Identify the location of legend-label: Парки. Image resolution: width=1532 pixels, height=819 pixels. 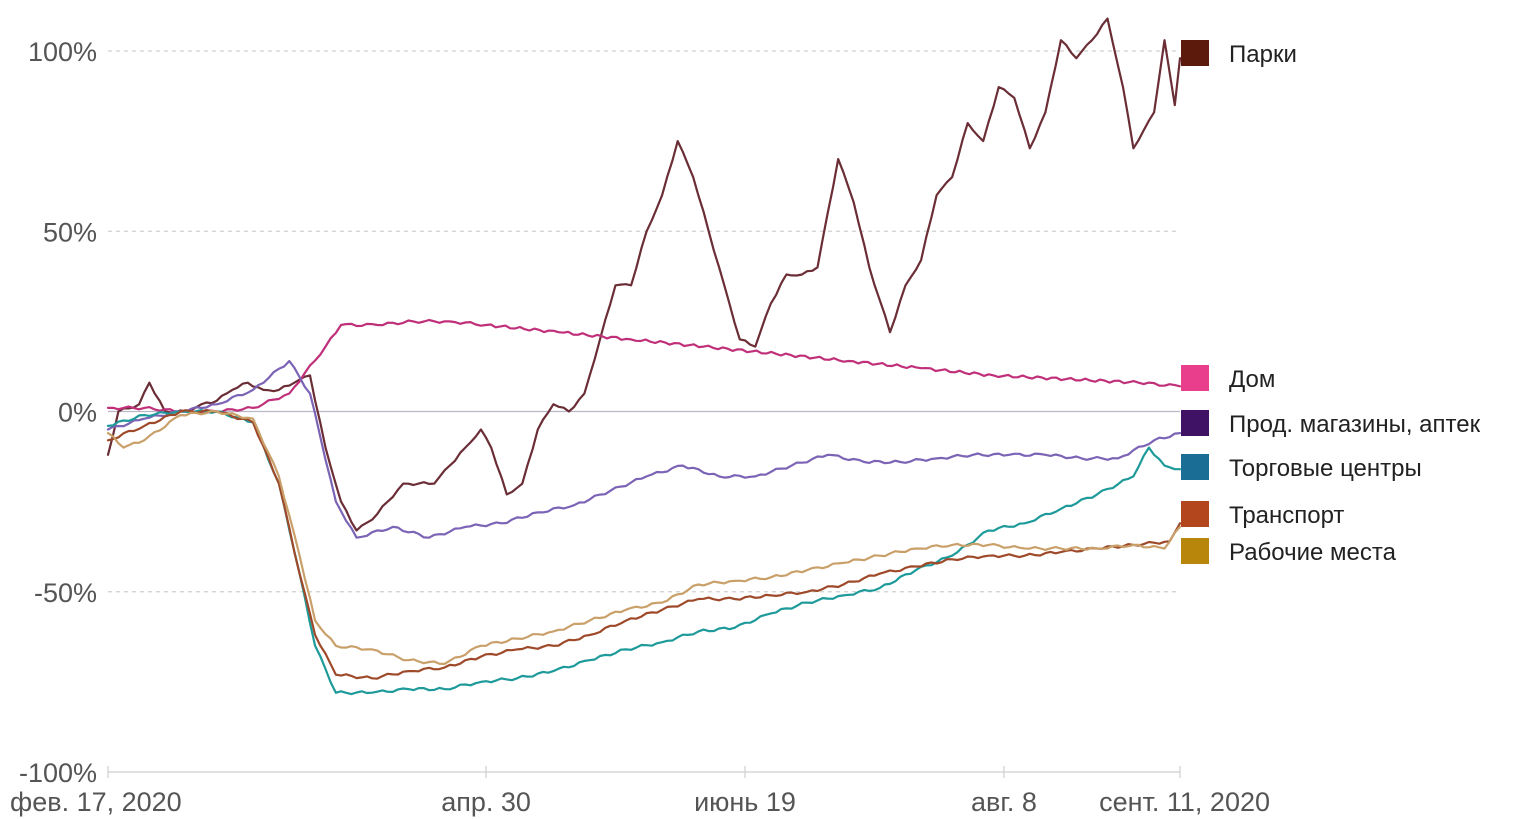
(1263, 54).